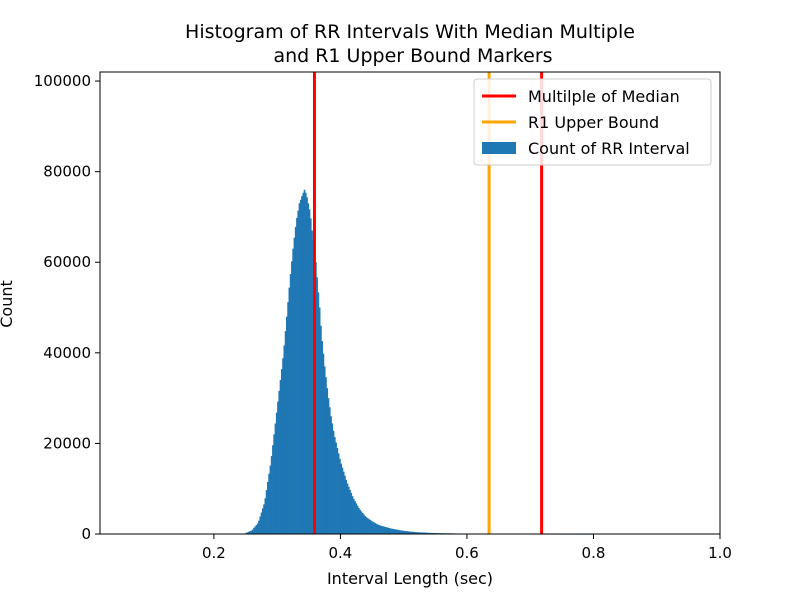  What do you see at coordinates (67, 353) in the screenshot?
I see `y-tick-label: 40000` at bounding box center [67, 353].